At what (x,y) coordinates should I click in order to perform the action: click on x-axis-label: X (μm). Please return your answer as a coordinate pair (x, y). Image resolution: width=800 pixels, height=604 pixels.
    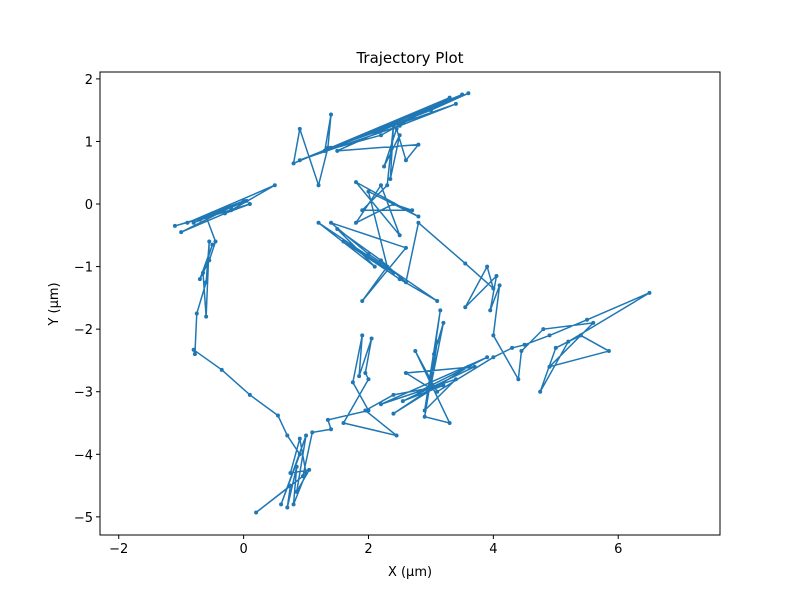
    Looking at the image, I should click on (410, 572).